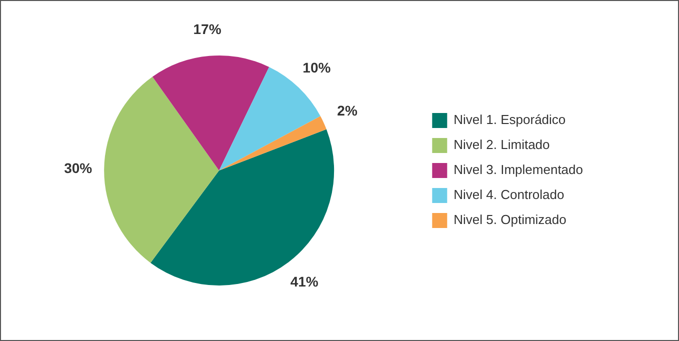 This screenshot has width=679, height=341. What do you see at coordinates (519, 170) in the screenshot?
I see `legend-label: Nivel 3. Implementado` at bounding box center [519, 170].